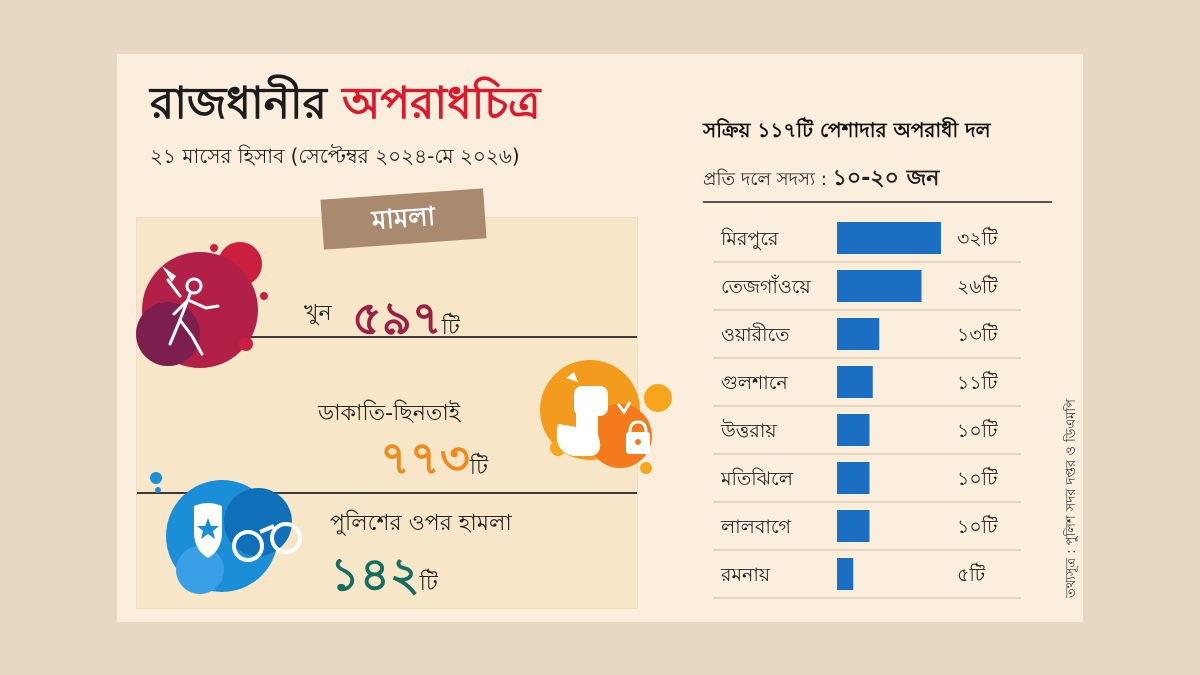 The width and height of the screenshot is (1200, 675). I want to click on page-title: রাজধানীর অপরাধচিত্র, so click(345, 106).